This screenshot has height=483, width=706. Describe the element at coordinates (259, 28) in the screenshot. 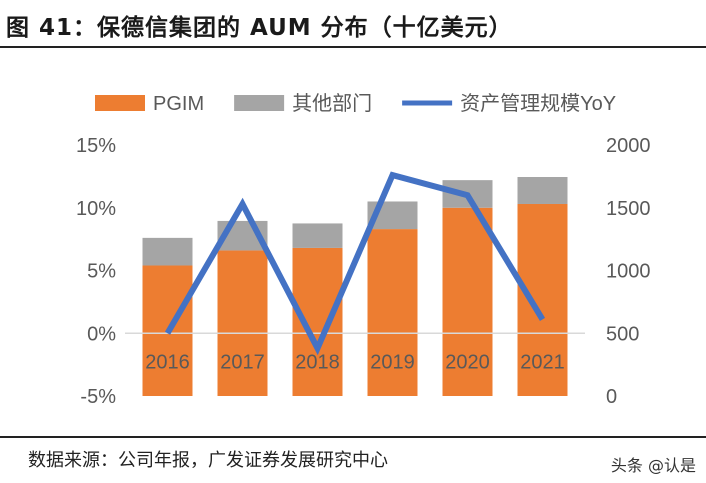

I see `figure-title: 图 41：保德信集团的 AUM 分布（十亿美元）` at that location.